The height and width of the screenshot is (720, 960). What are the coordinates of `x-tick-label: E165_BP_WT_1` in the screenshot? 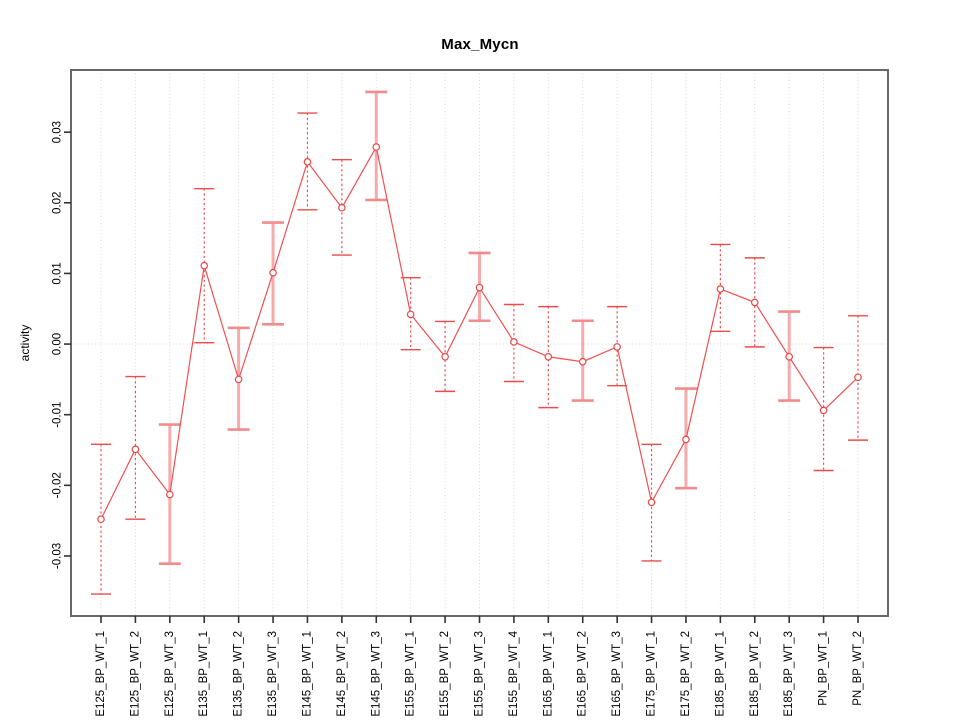 It's located at (548, 674).